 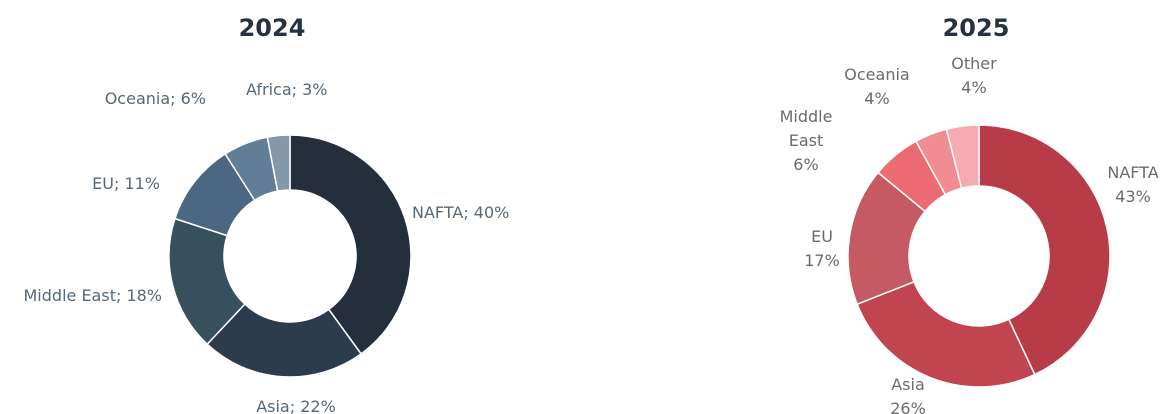 I want to click on slice-label-oceania: Oceania; 6%, so click(x=155, y=98).